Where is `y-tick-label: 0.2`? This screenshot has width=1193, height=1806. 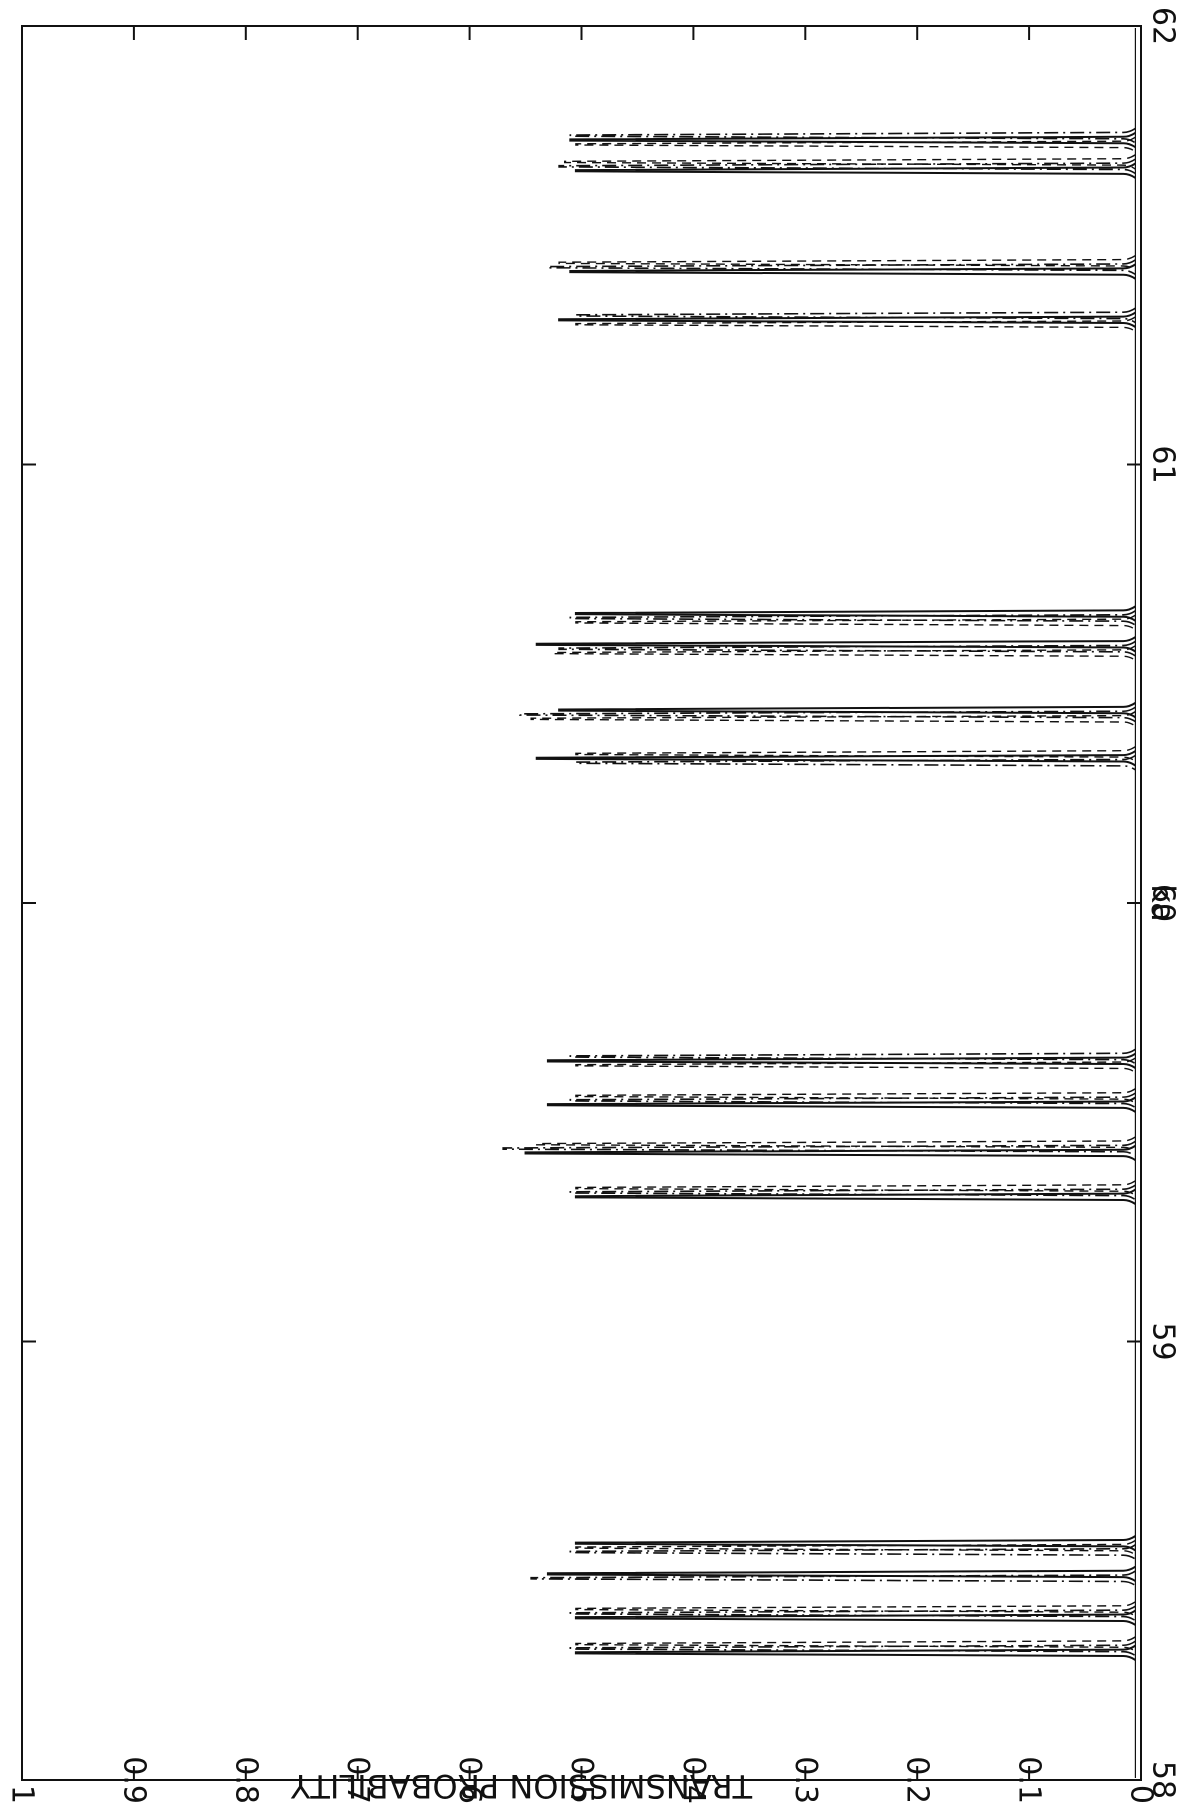
y-tick-label: 0.2 is located at coordinates (917, 1780).